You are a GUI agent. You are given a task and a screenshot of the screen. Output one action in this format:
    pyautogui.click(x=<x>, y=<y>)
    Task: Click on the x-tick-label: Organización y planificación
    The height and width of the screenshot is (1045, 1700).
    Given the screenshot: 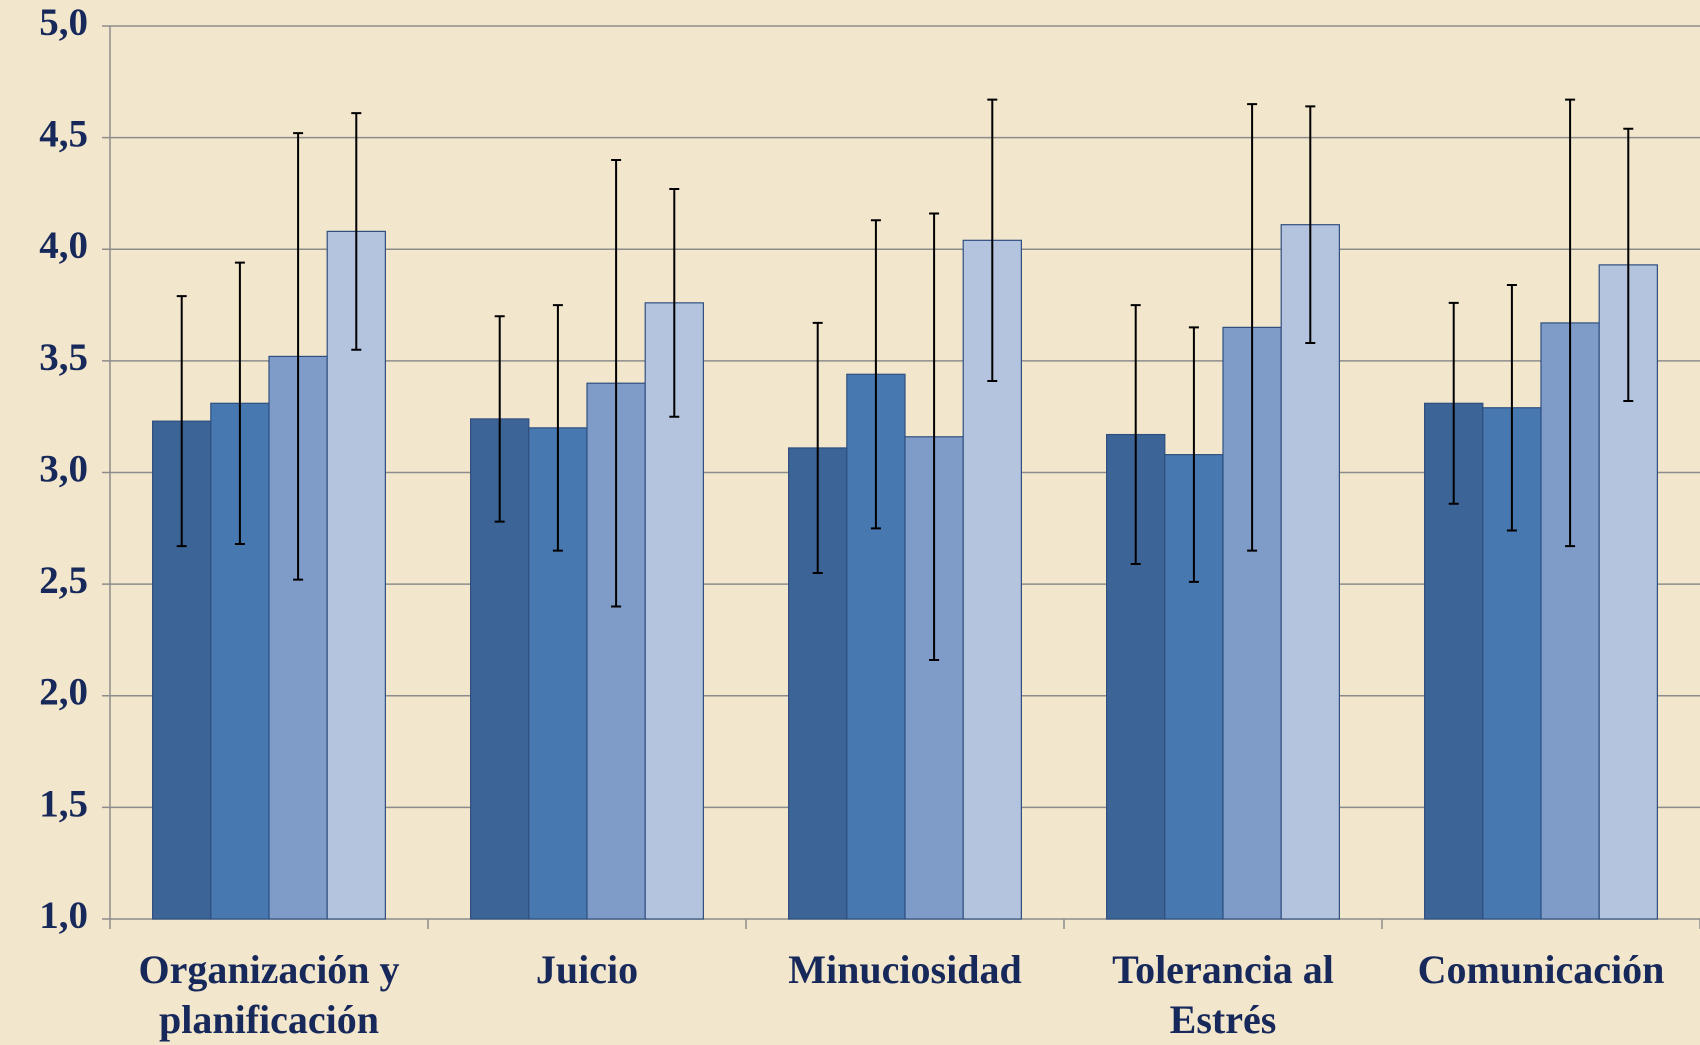 What is the action you would take?
    pyautogui.click(x=269, y=994)
    